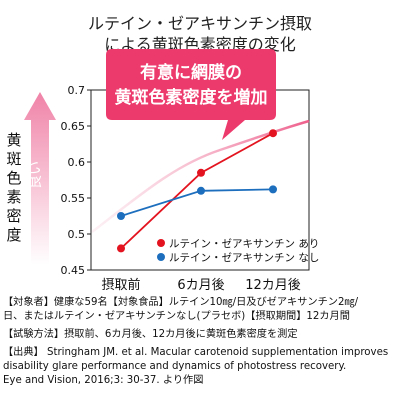 The width and height of the screenshot is (400, 400). Describe the element at coordinates (73, 198) in the screenshot. I see `y-tick-label: 0.55` at that location.